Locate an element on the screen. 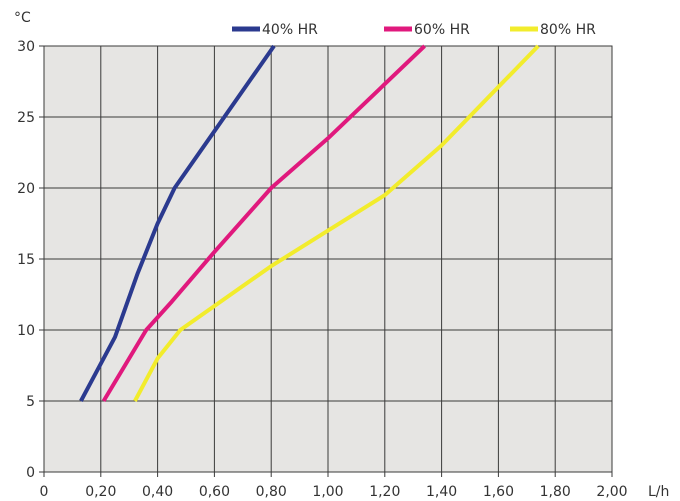 The height and width of the screenshot is (501, 680). x-tick-label: 0,80 is located at coordinates (271, 492).